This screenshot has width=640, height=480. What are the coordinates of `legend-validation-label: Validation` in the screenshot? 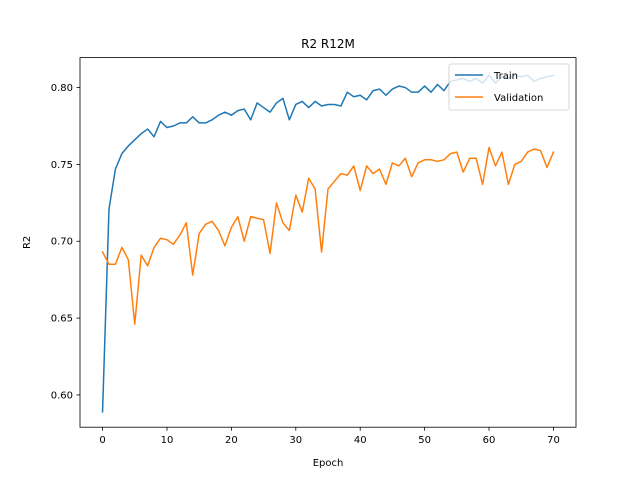 It's located at (518, 98).